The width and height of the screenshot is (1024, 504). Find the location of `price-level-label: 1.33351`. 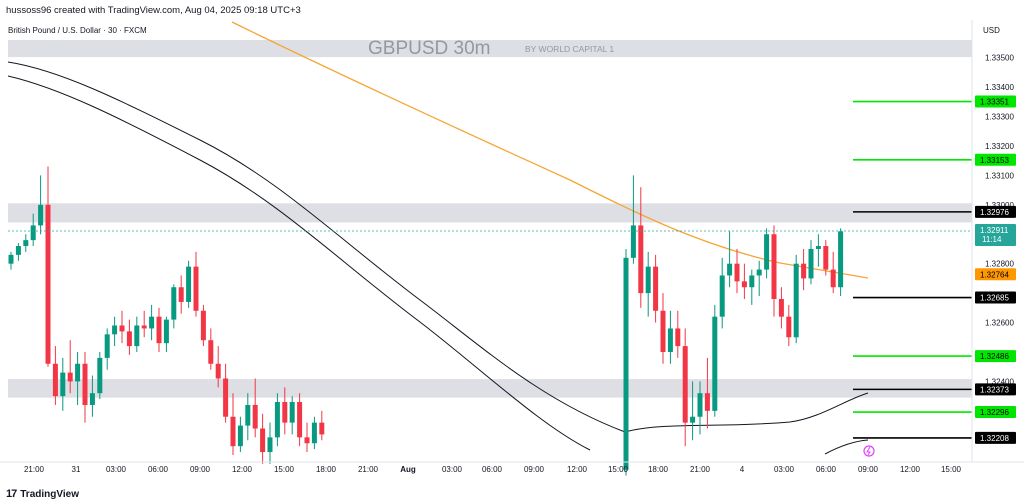

price-level-label: 1.33351 is located at coordinates (994, 102).